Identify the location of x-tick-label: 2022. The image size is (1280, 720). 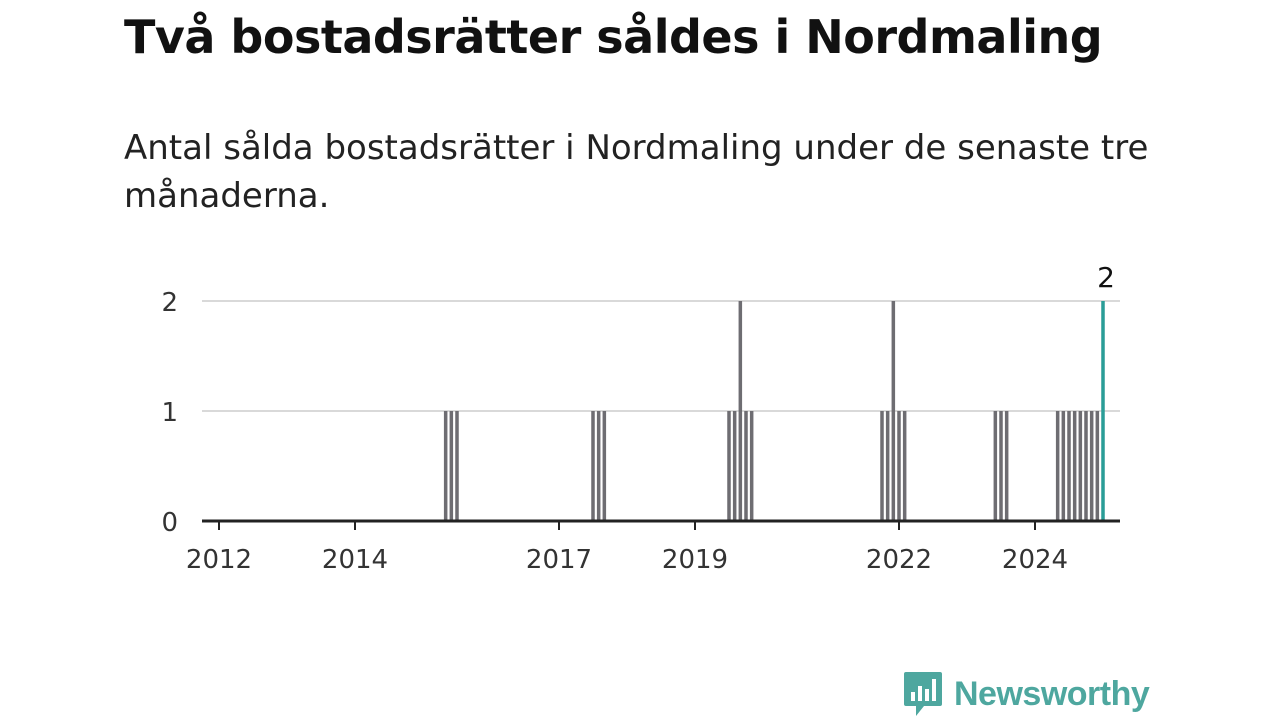
(899, 560).